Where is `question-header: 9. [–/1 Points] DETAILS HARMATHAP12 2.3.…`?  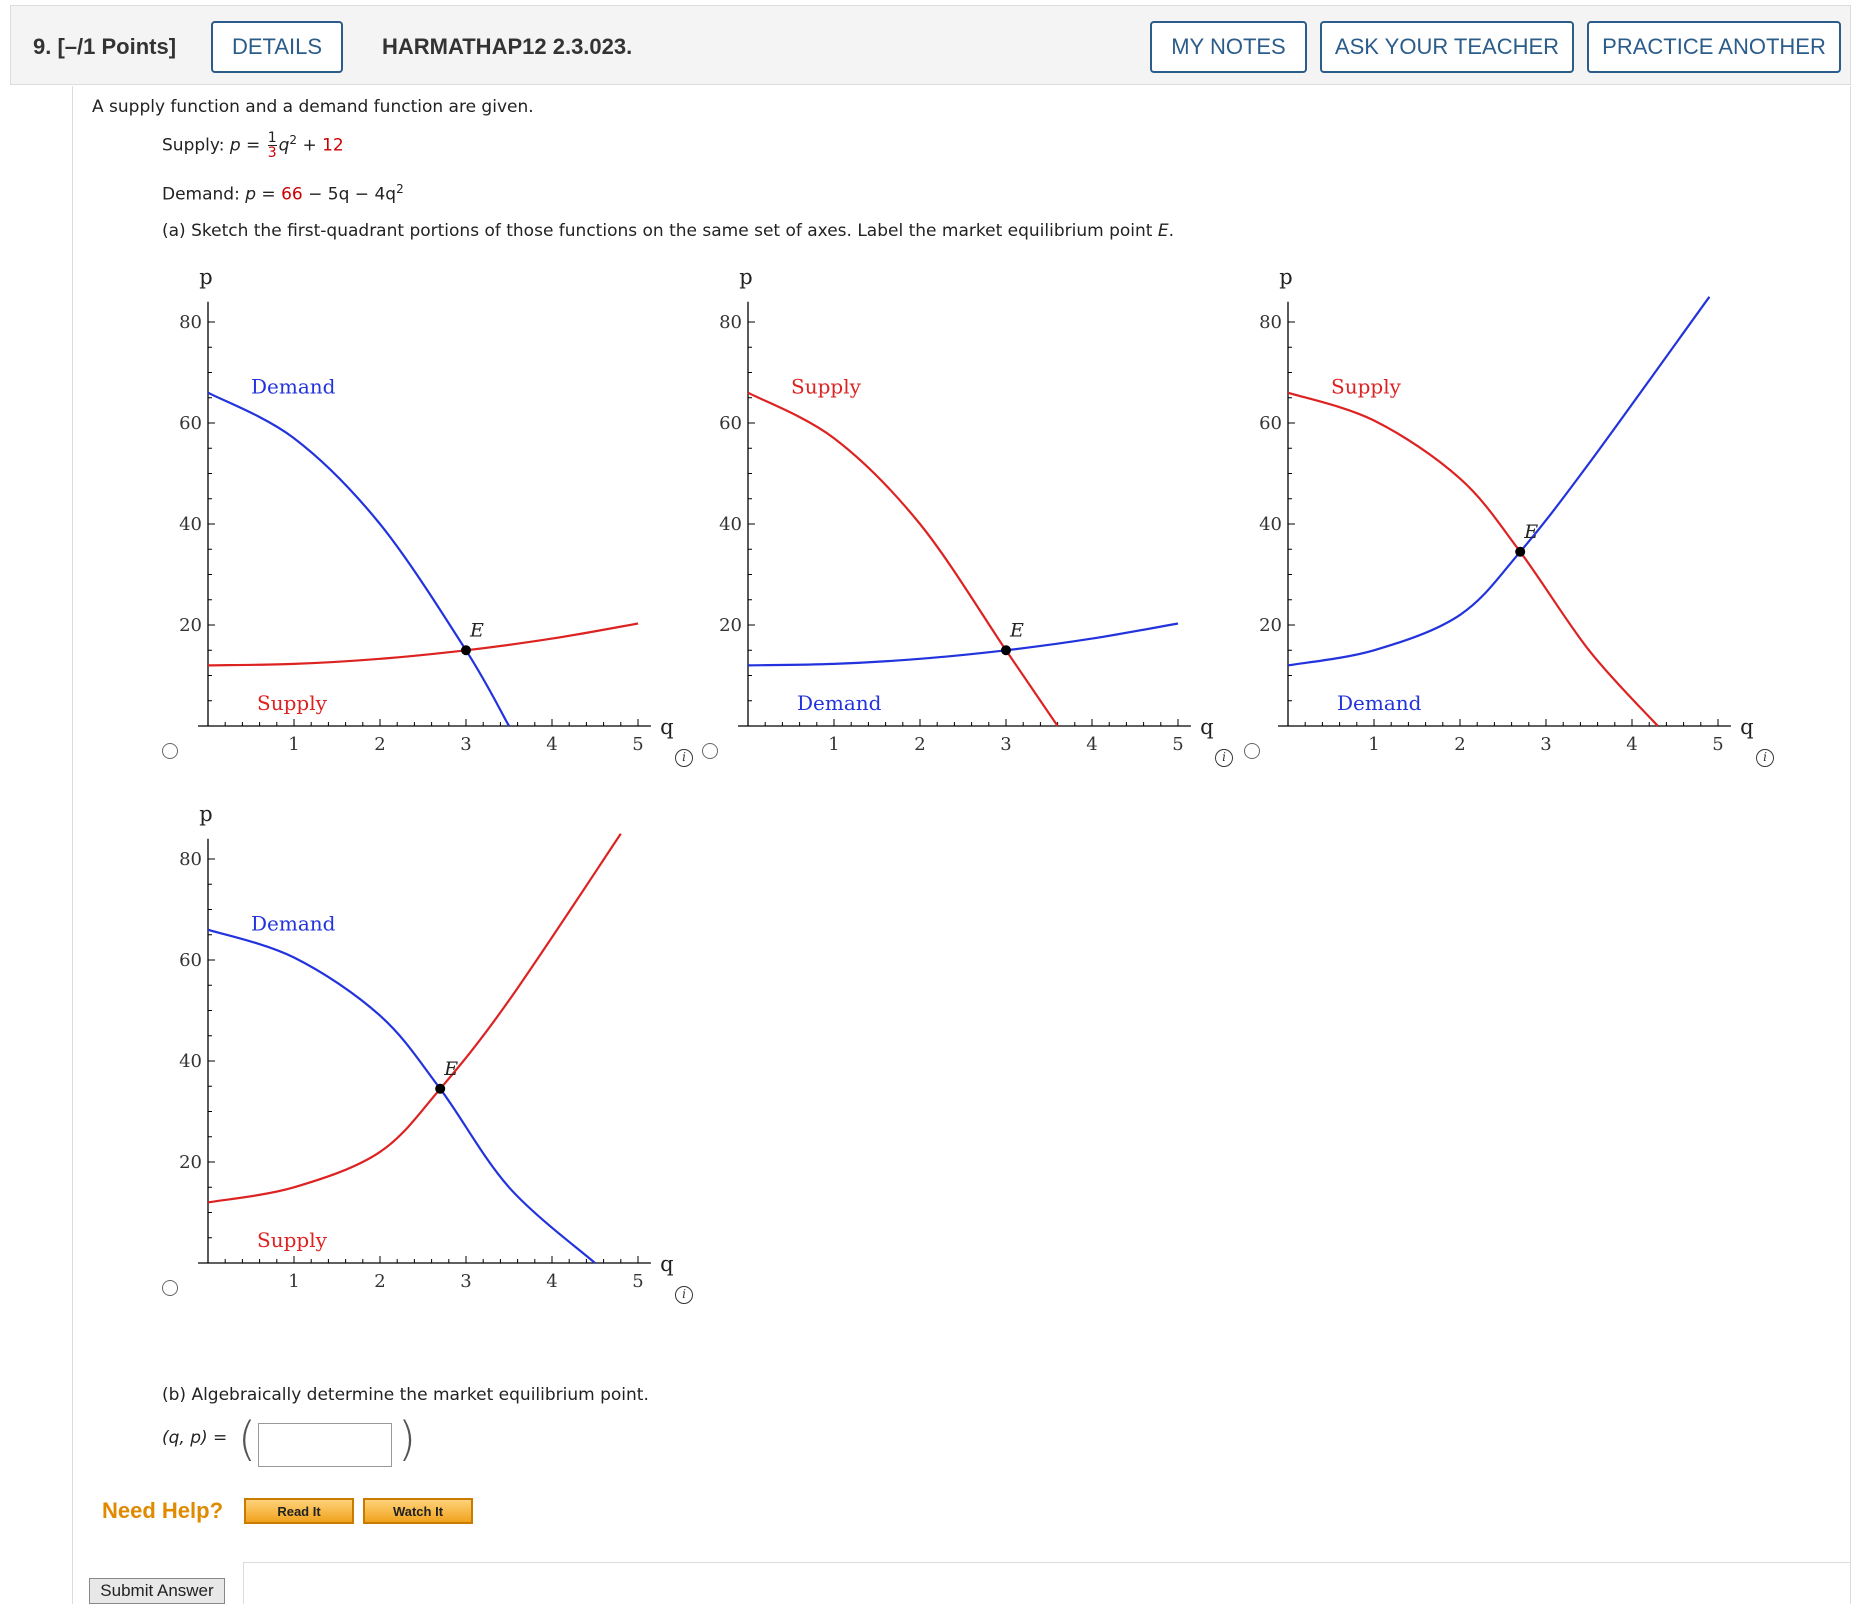 question-header: 9. [–/1 Points] DETAILS HARMATHAP12 2.3.… is located at coordinates (930, 45).